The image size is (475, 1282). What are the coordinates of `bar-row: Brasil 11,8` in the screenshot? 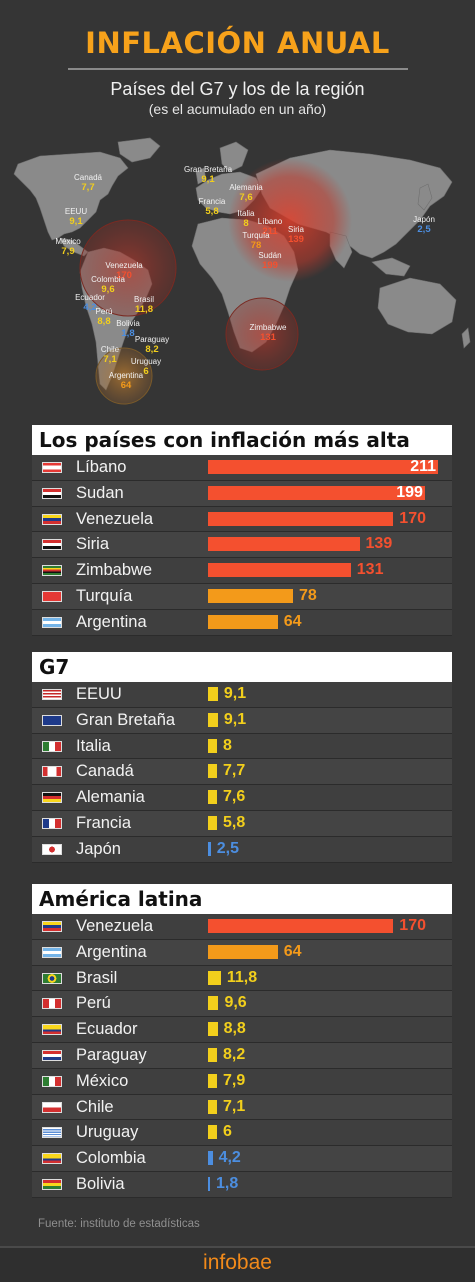 It's located at (242, 978).